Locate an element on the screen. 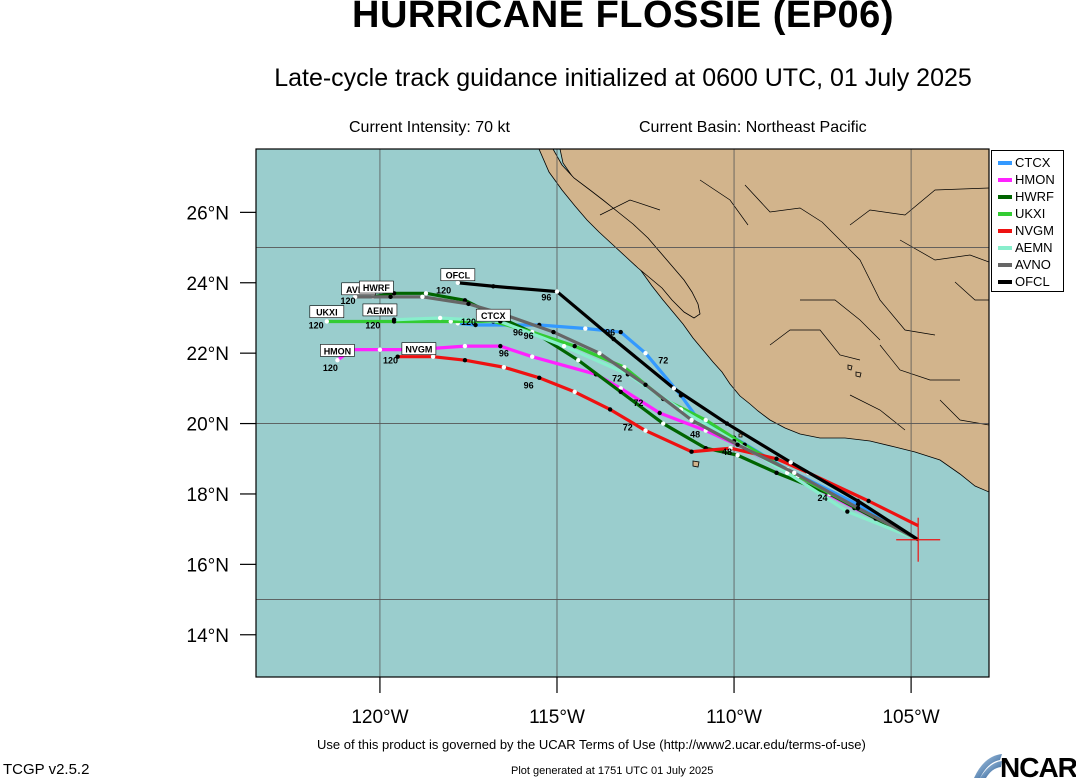 Image resolution: width=1076 pixels, height=784 pixels. model-label-text: NVGM is located at coordinates (418, 350).